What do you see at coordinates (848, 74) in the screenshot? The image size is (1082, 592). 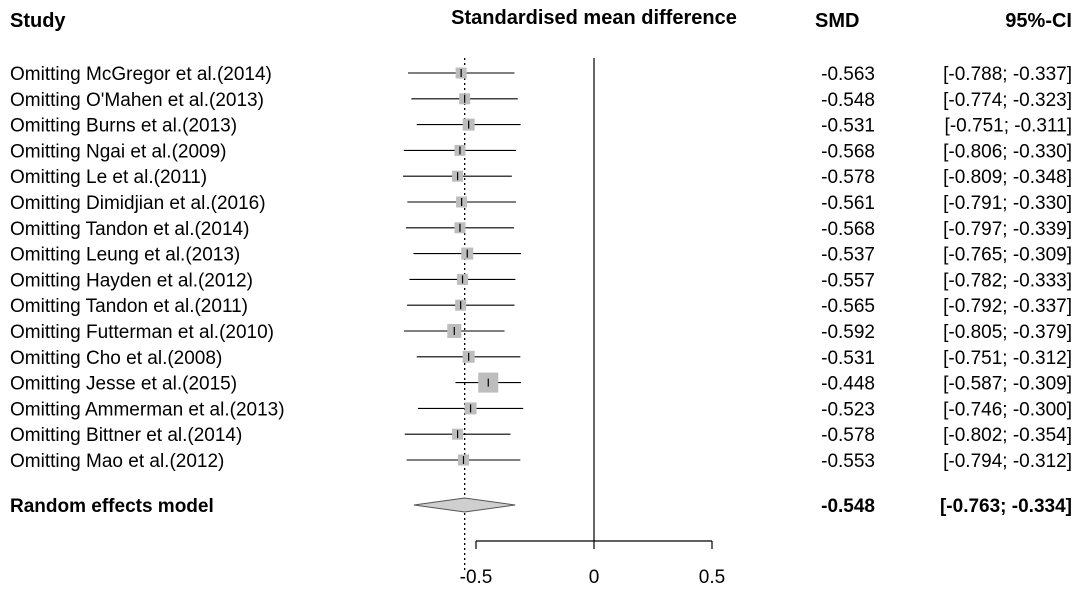 I see `study-smd: -0.563` at bounding box center [848, 74].